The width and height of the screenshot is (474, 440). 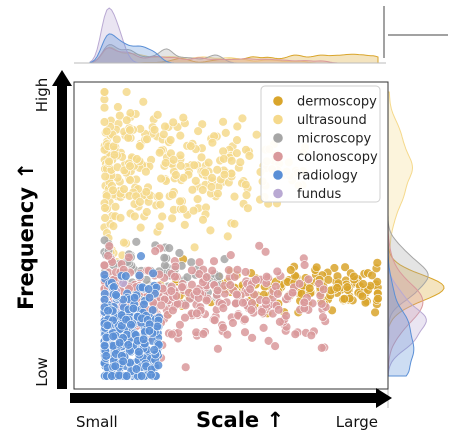 What do you see at coordinates (334, 139) in the screenshot?
I see `legend-label-microscopy: microscopy` at bounding box center [334, 139].